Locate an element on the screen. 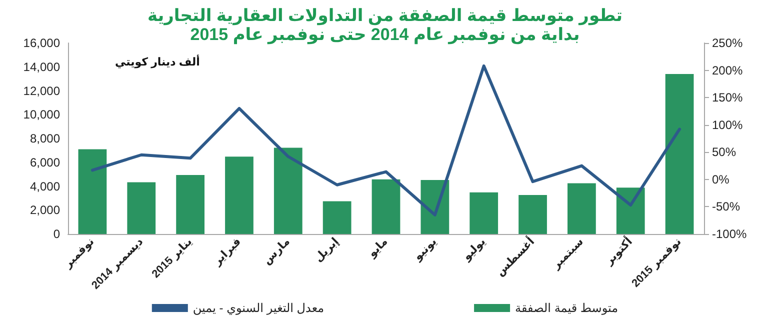  x-tick-label: يوليو is located at coordinates (474, 250).